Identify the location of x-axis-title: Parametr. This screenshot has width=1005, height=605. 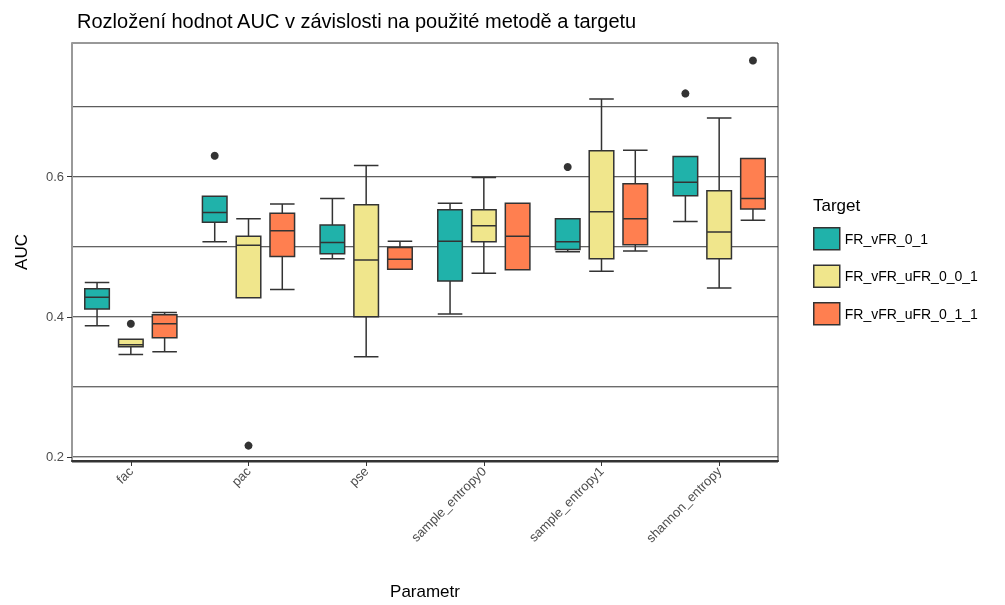
(425, 591).